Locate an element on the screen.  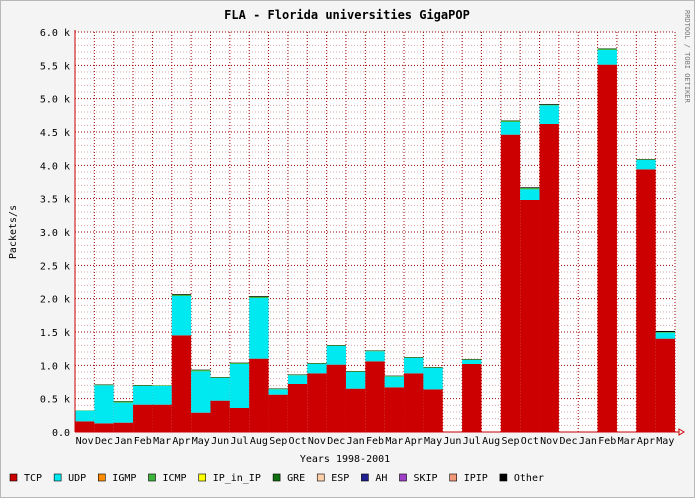
bar-udp-apr is located at coordinates (181, 316).